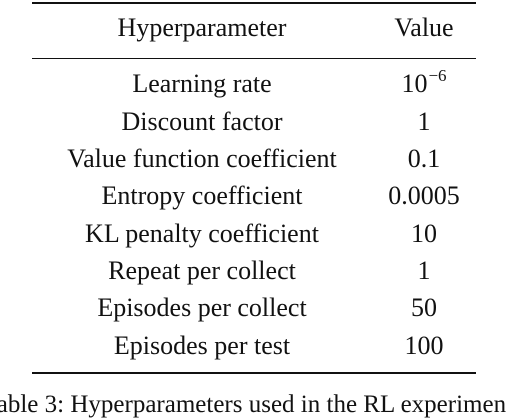  Describe the element at coordinates (202, 270) in the screenshot. I see `row-name-repeat-per-collect: Repeat per collect` at that location.